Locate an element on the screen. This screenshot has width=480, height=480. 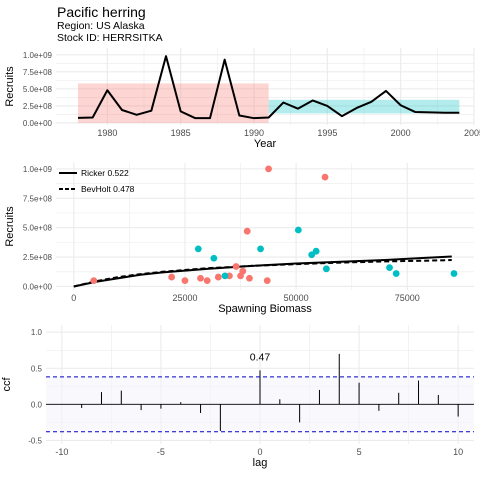
ts-y-tick-label: 2.5e+08 is located at coordinates (38, 106).